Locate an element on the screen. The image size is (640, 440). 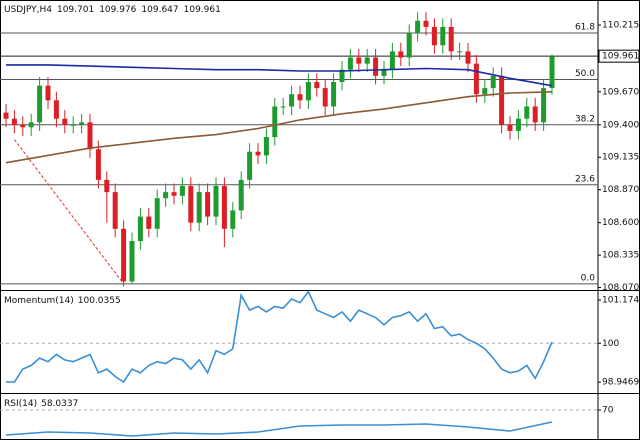
last-price-label: 109.961 is located at coordinates (620, 57).